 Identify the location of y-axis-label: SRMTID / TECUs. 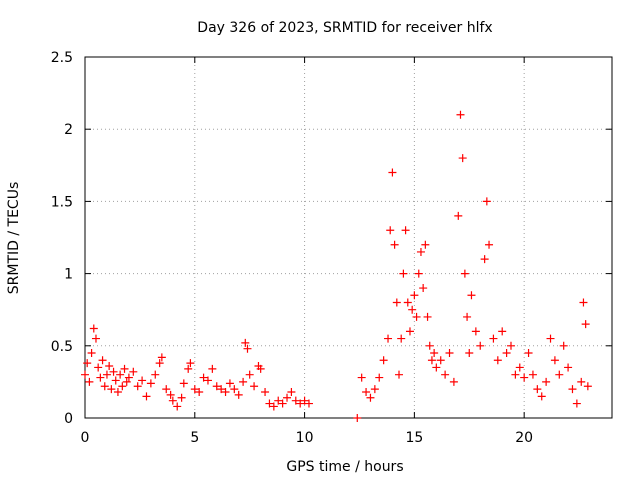
(14, 238).